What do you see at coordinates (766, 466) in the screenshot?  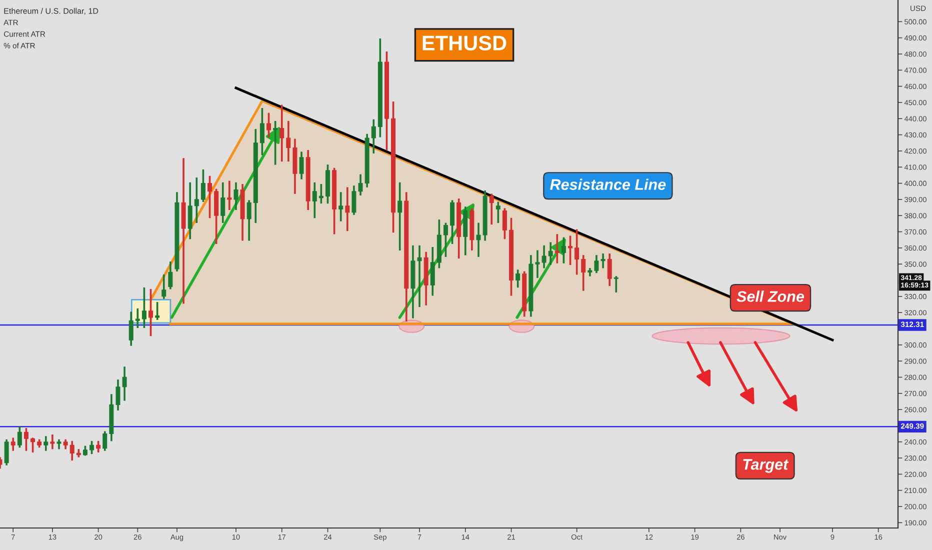 I see `annotation: Target` at bounding box center [766, 466].